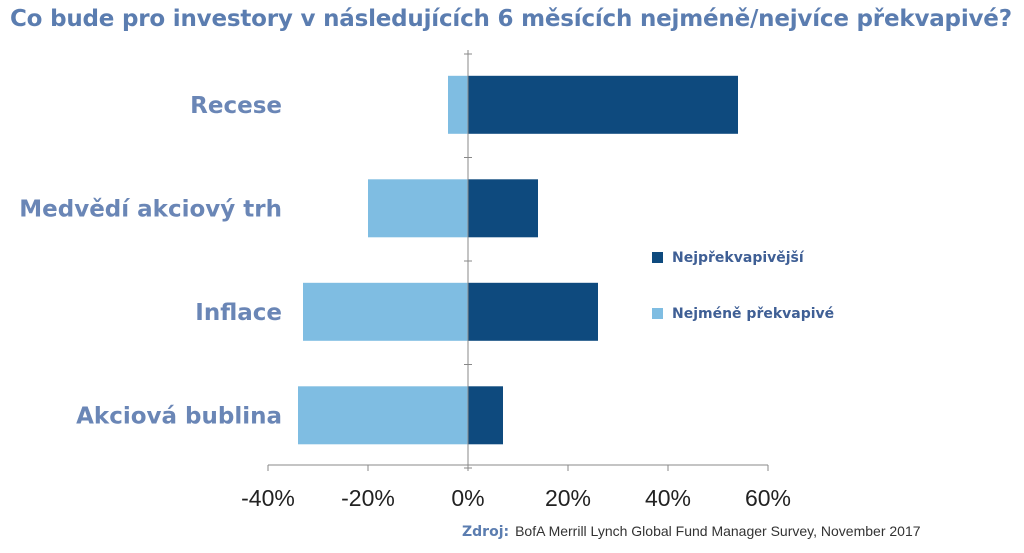 This screenshot has width=1024, height=553. Describe the element at coordinates (179, 416) in the screenshot. I see `category-label: Akciová bublina` at that location.